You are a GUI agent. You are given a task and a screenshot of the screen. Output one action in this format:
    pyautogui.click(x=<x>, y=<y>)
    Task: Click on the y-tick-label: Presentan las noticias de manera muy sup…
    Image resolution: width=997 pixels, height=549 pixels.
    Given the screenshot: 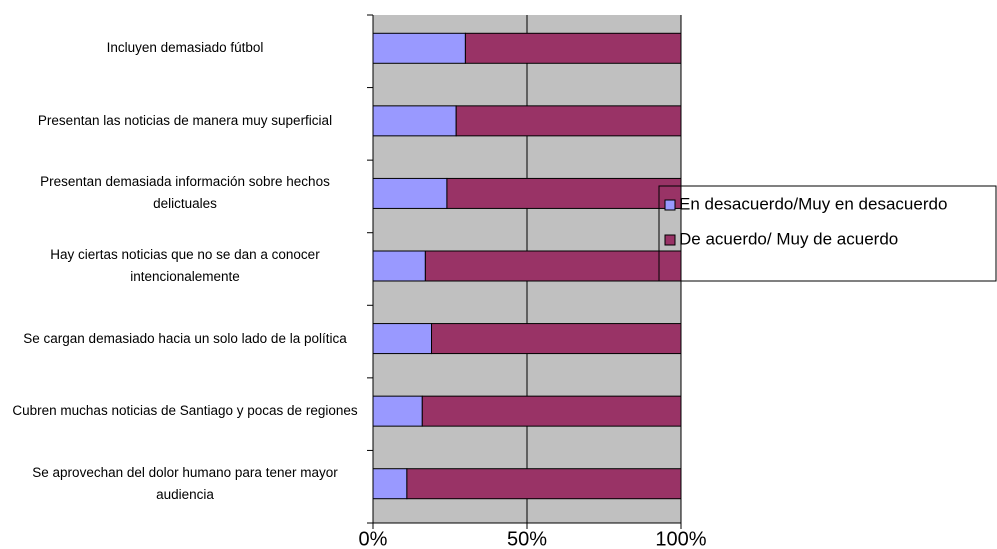 What is the action you would take?
    pyautogui.click(x=185, y=120)
    